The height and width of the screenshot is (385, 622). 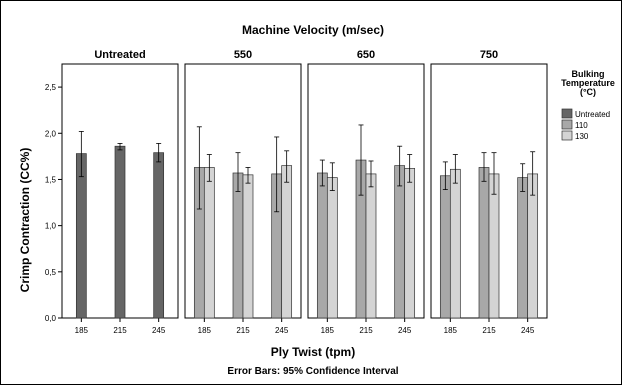 I want to click on y-tick-label: 1,5, so click(x=51, y=179).